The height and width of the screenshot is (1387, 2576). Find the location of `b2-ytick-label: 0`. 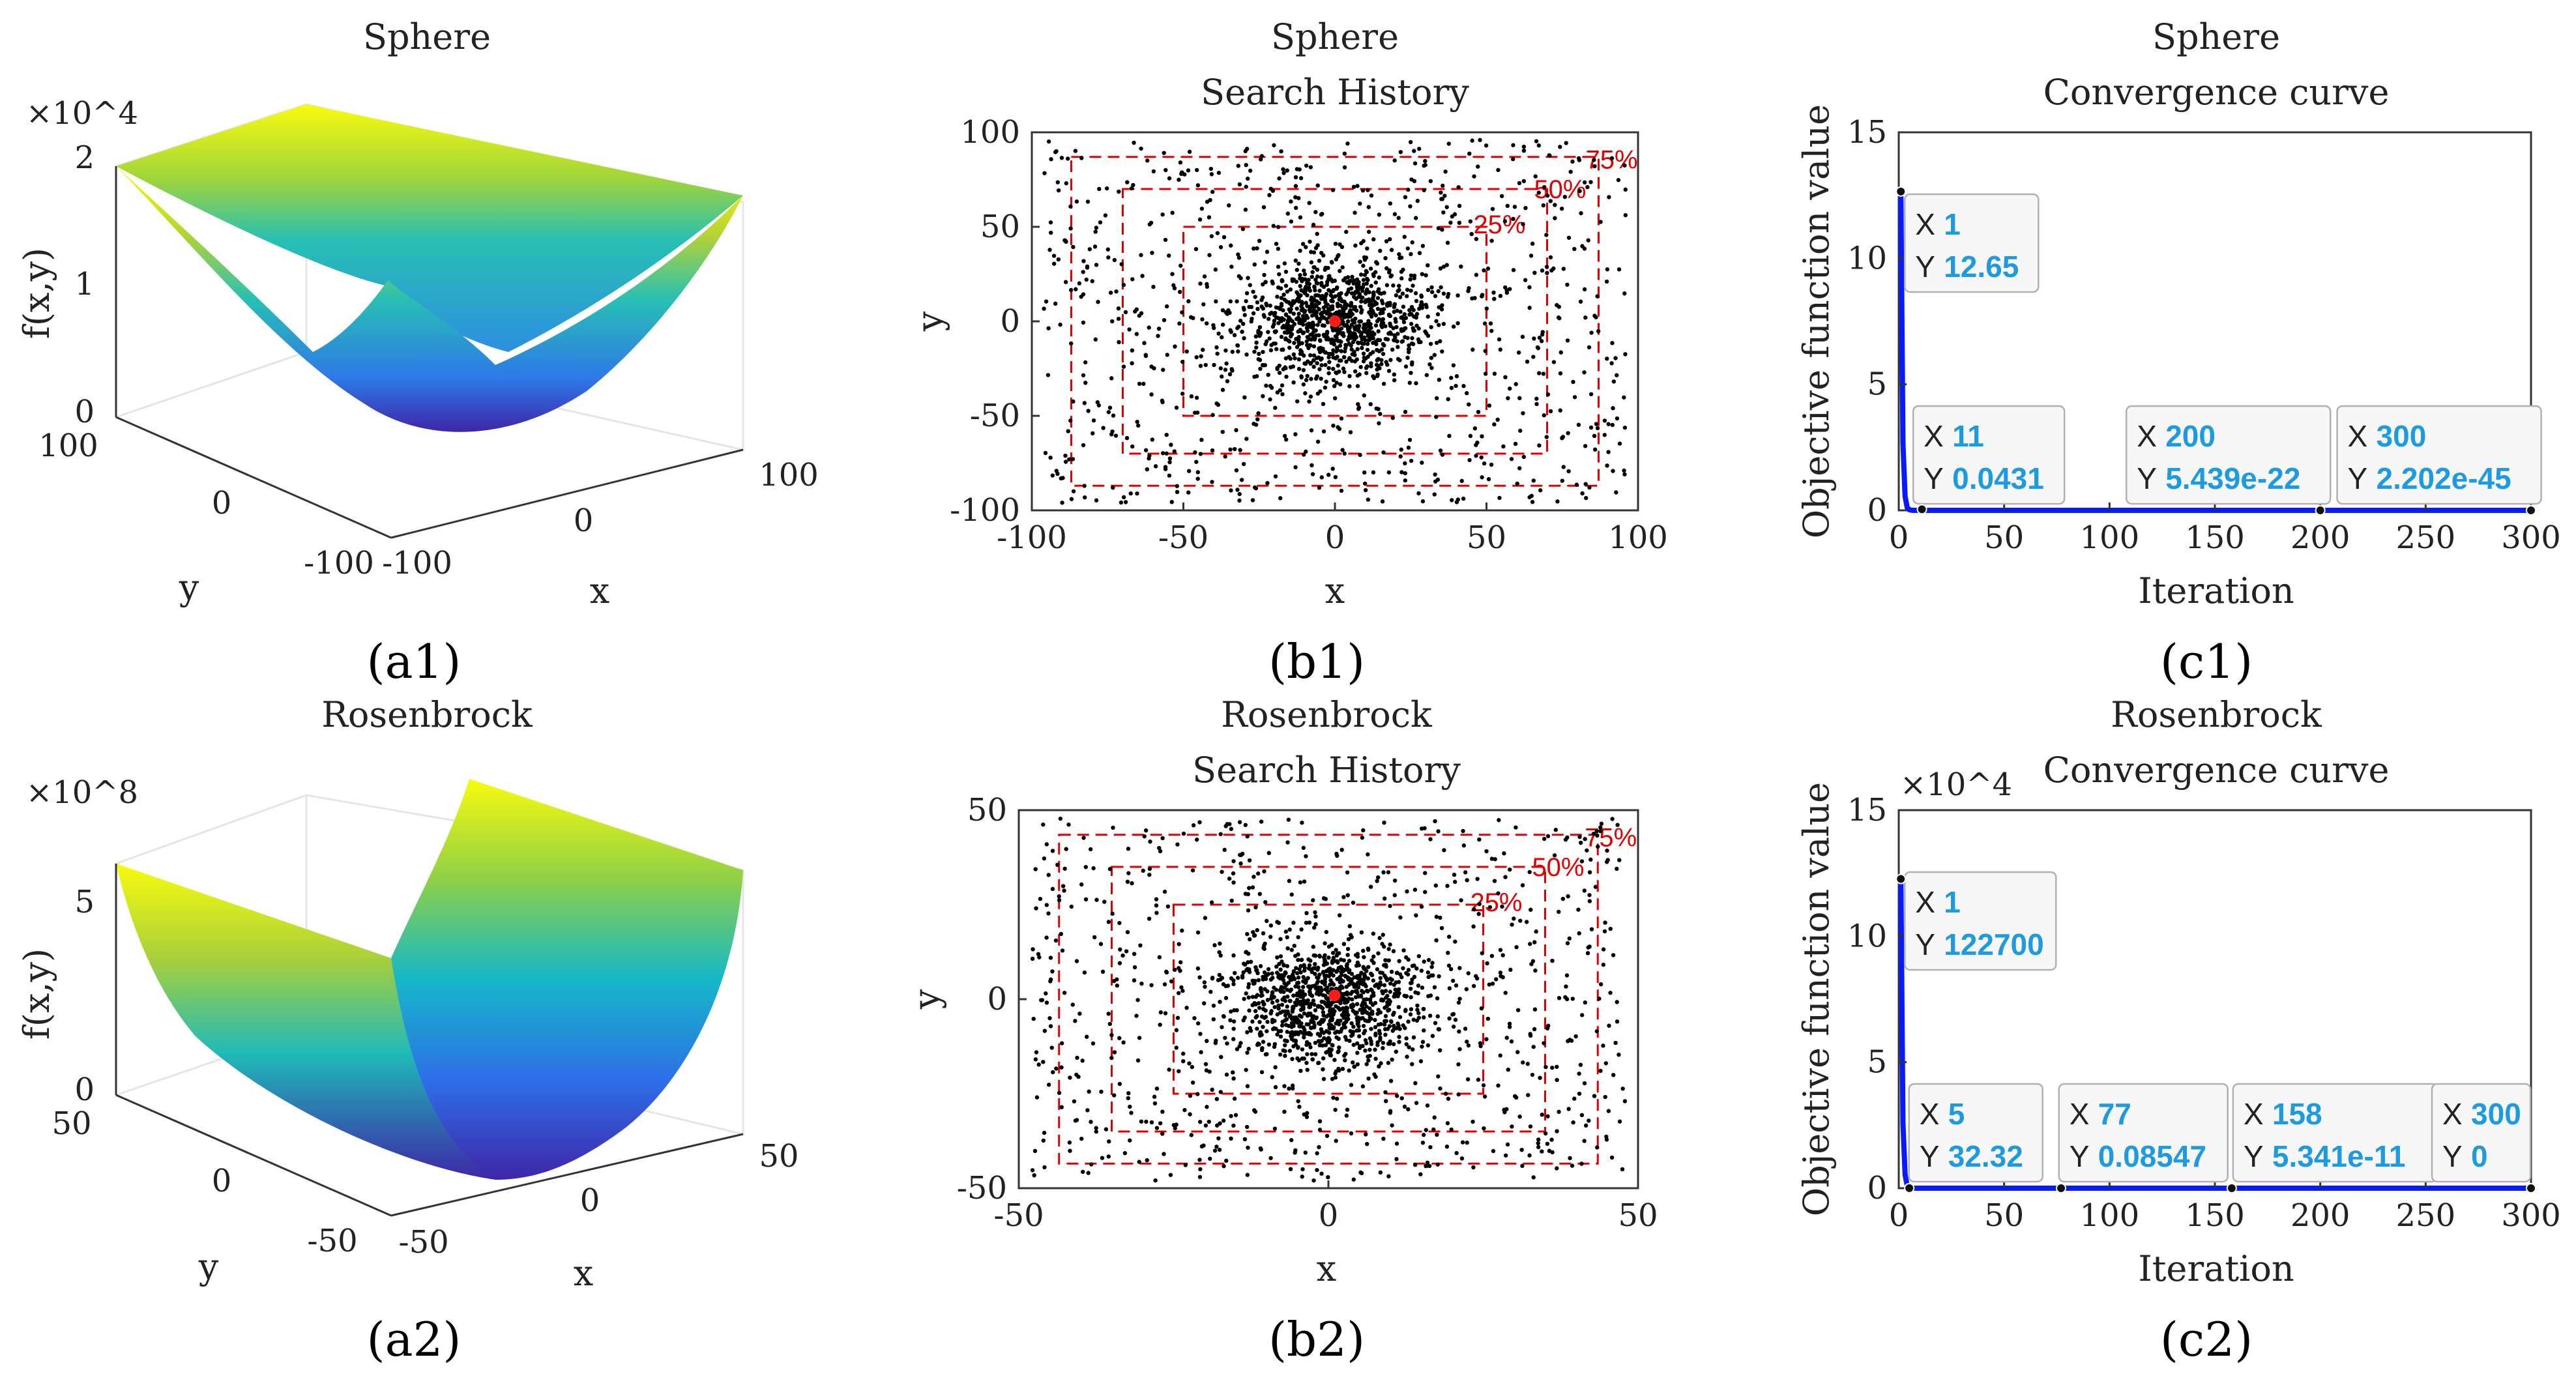

b2-ytick-label: 0 is located at coordinates (997, 999).